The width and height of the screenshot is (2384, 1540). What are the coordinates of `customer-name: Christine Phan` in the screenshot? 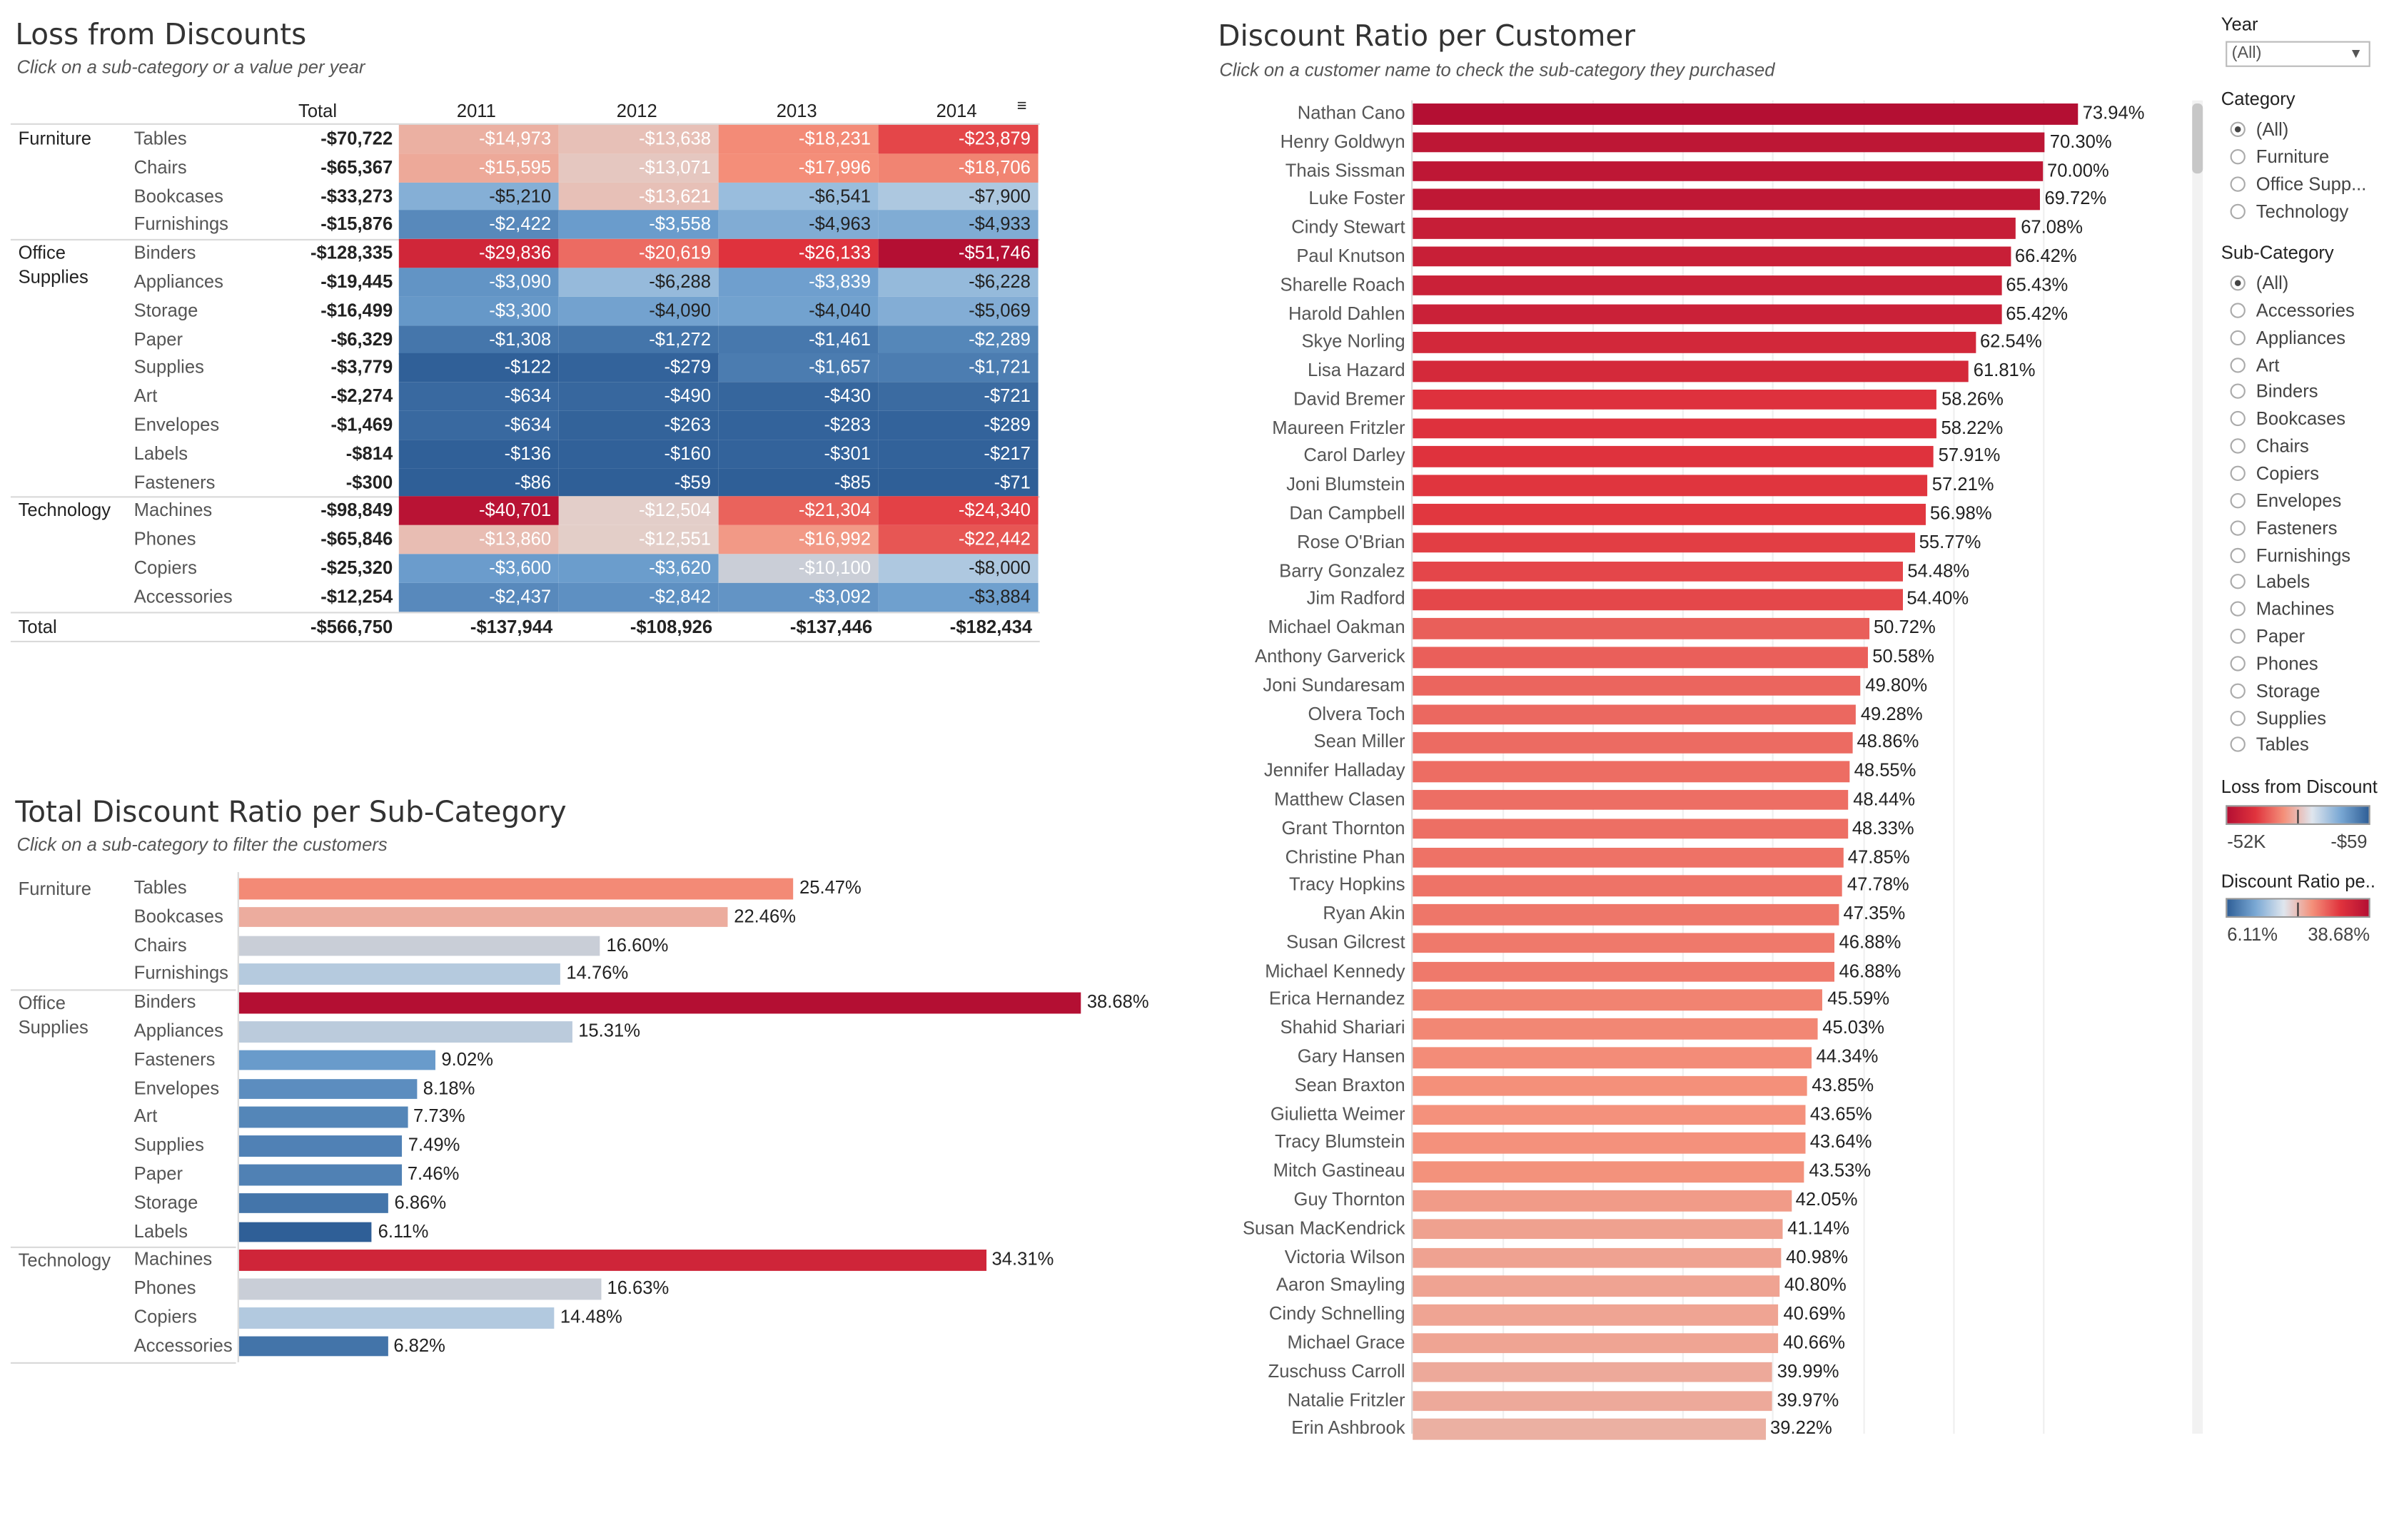 It's located at (1345, 856).